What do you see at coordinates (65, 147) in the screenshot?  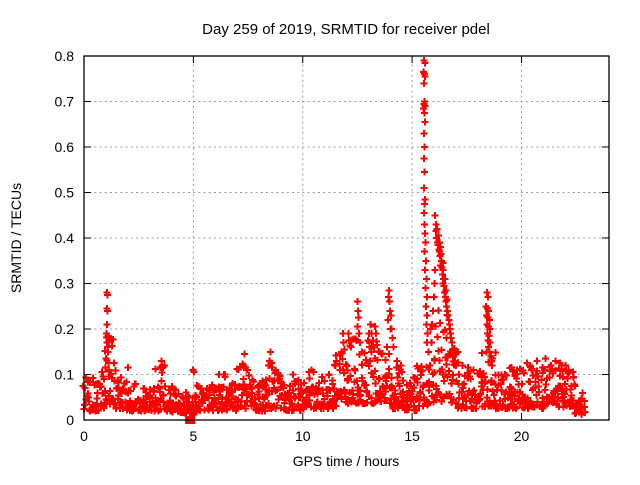 I see `y-tick-label: 0.6` at bounding box center [65, 147].